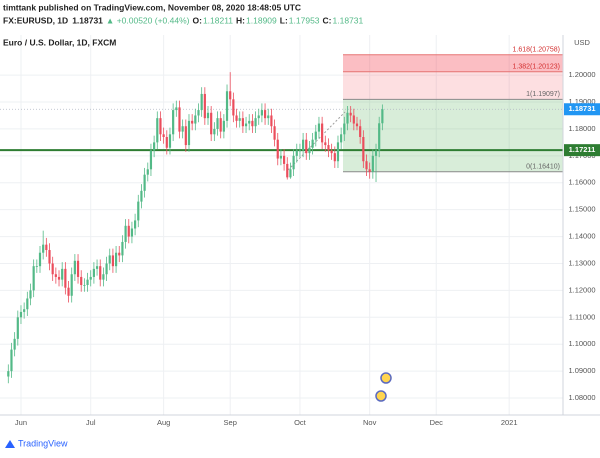  I want to click on header-close-label: C:, so click(327, 20).